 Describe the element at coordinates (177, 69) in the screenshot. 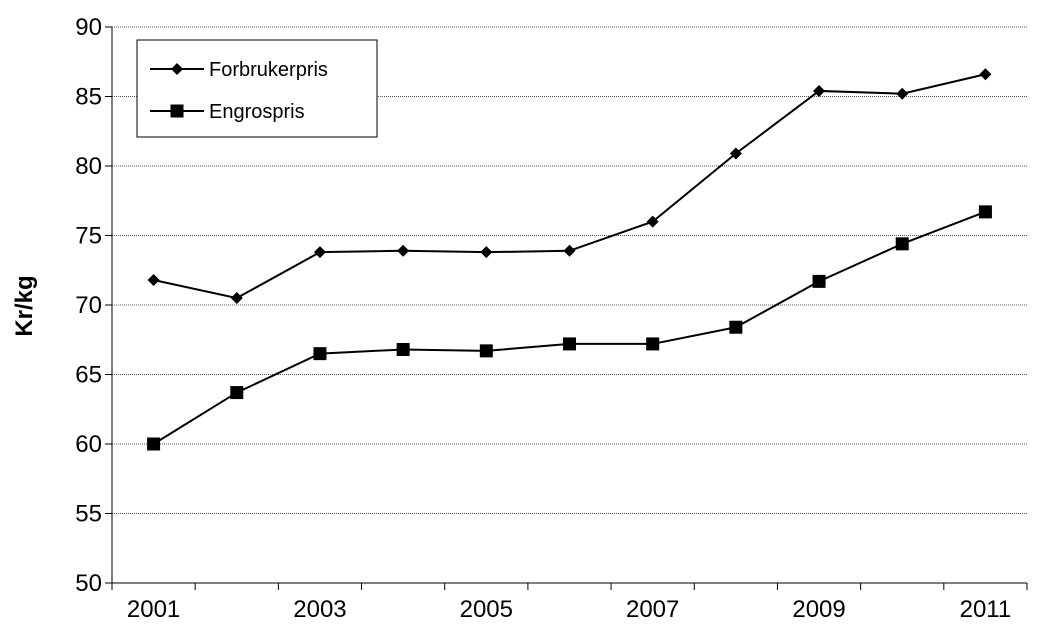

I see `legend-marker-forbrukerpris` at that location.